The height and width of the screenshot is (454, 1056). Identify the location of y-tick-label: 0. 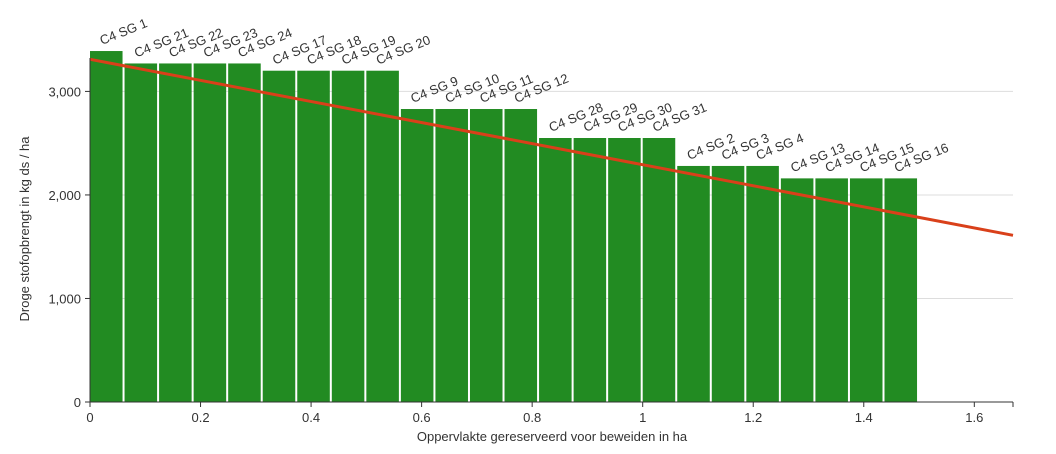
(77, 402).